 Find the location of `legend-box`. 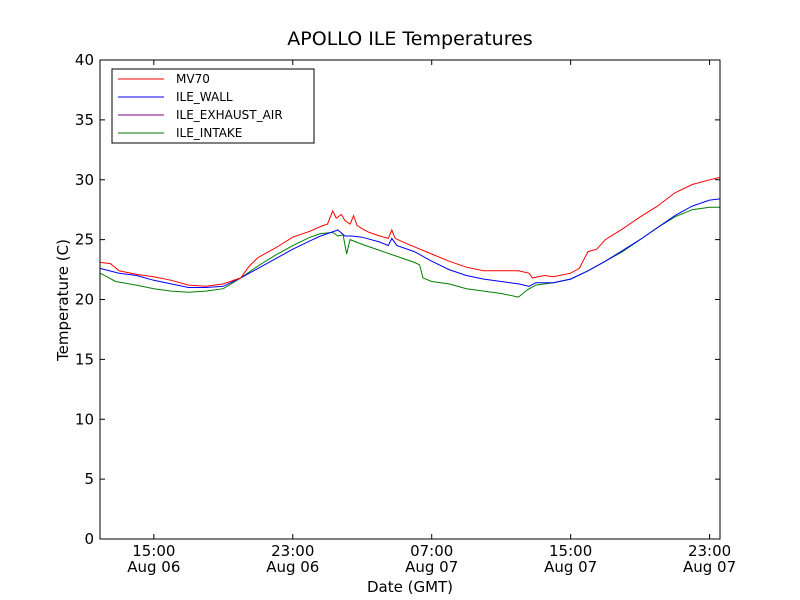

legend-box is located at coordinates (213, 106).